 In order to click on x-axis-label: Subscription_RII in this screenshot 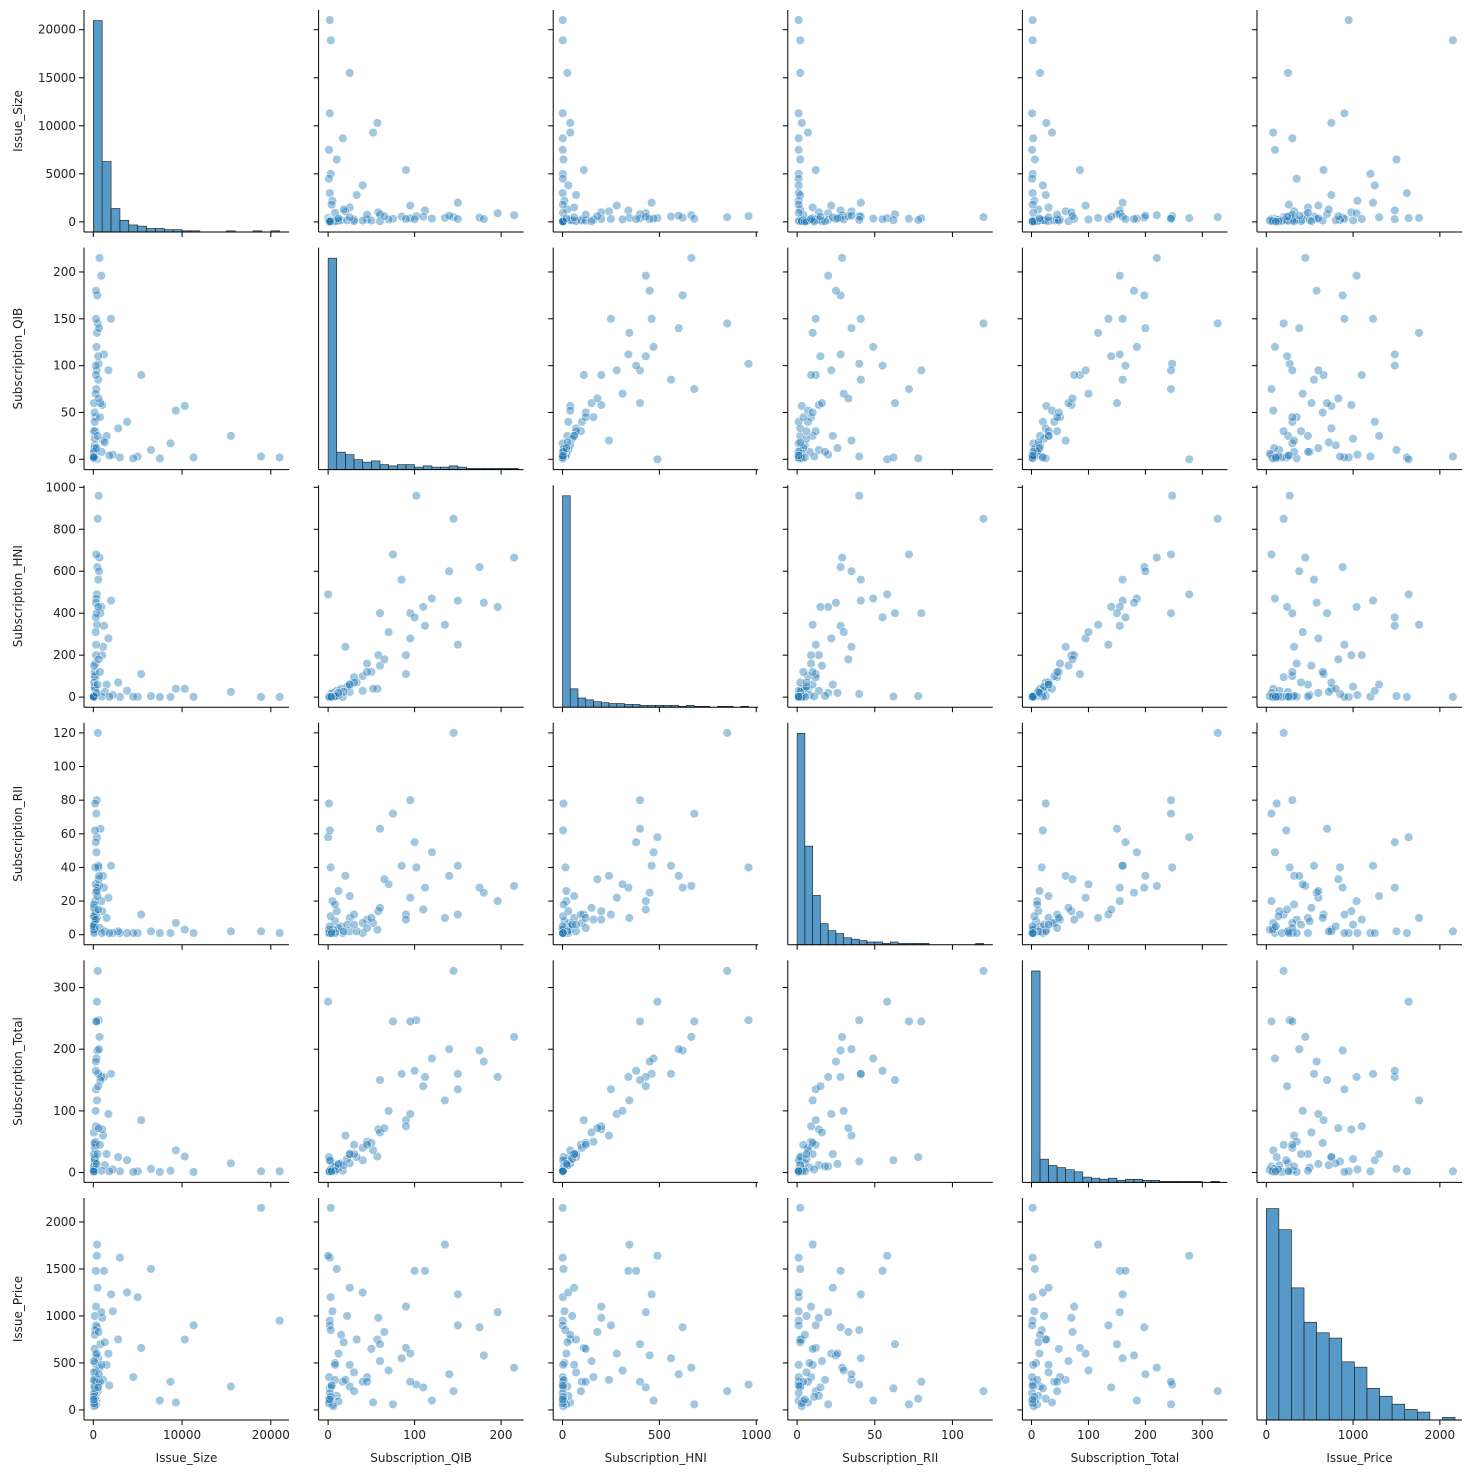, I will do `click(890, 1458)`.